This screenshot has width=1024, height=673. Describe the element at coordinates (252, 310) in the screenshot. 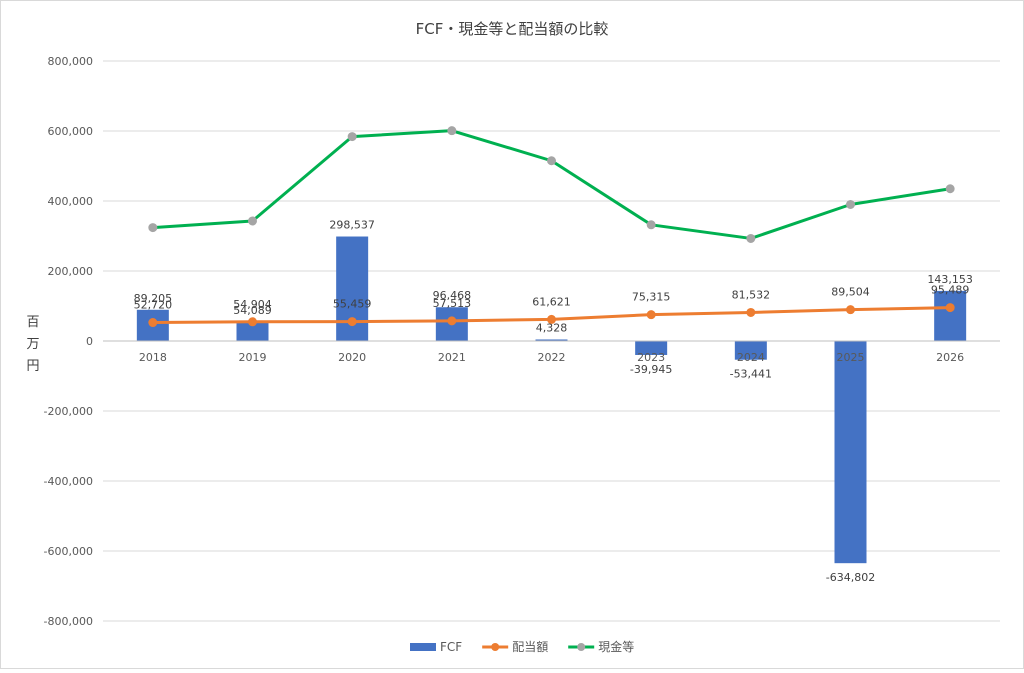

I see `fcf-data-label: 54,089` at that location.